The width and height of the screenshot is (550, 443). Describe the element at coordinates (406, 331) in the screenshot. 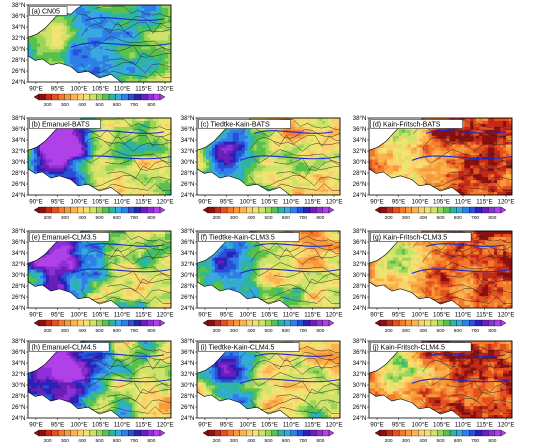

I see `colorbar-tick: 300` at that location.